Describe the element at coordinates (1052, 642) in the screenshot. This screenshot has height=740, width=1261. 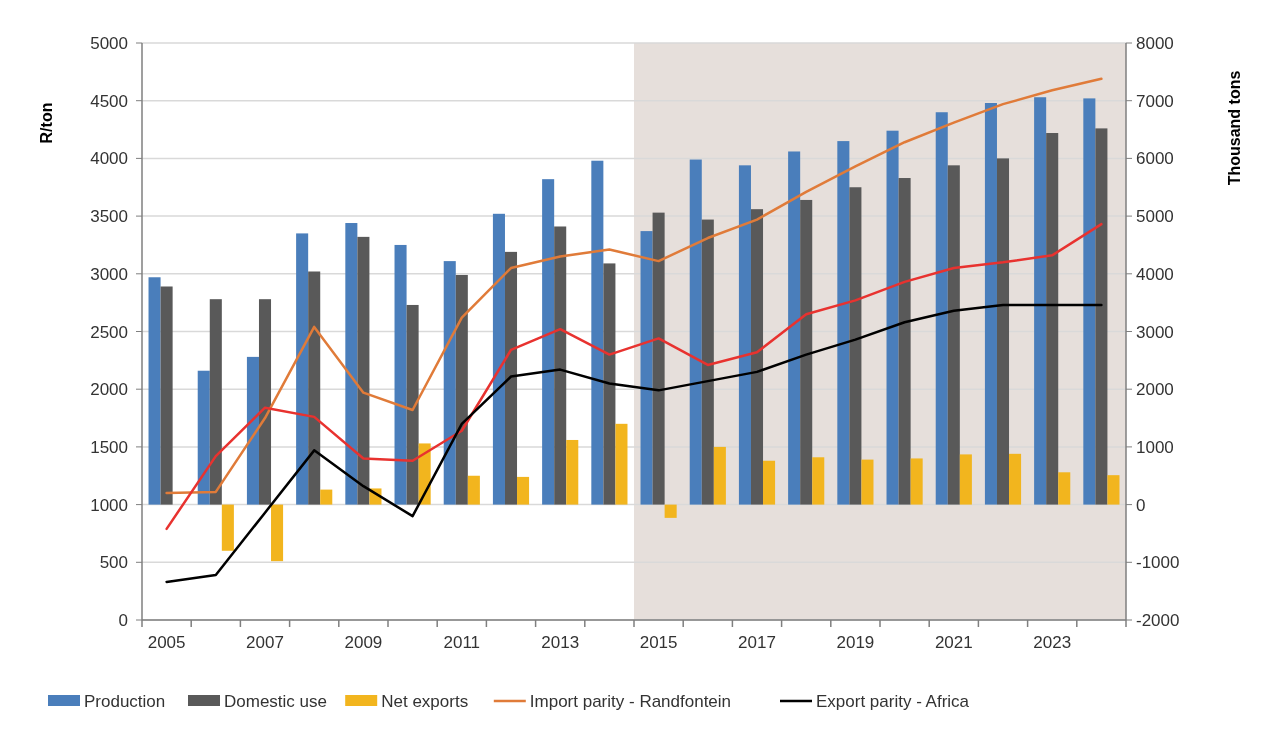
I see `x-tick-label: 2023` at that location.